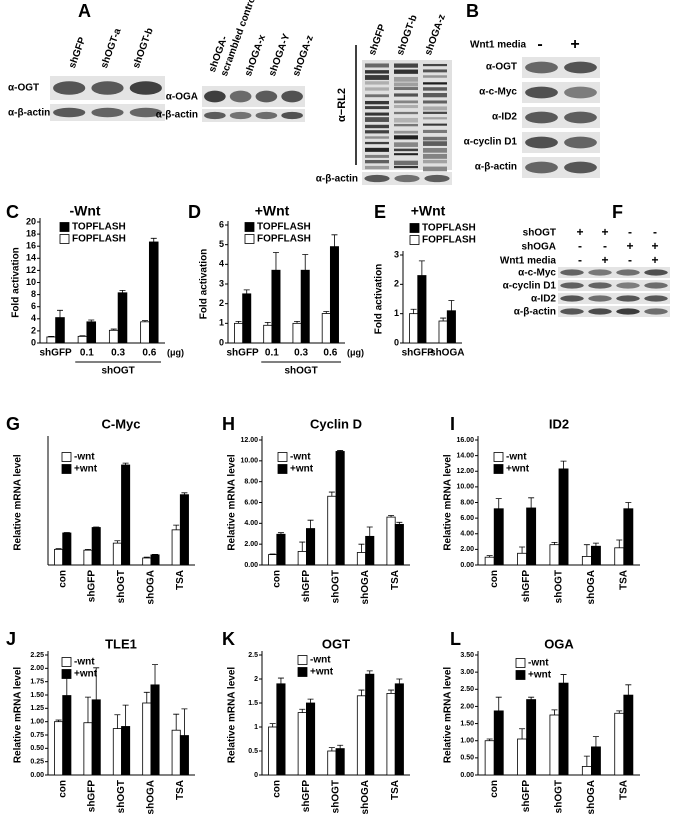 The height and width of the screenshot is (822, 678). Describe the element at coordinates (99, 239) in the screenshot. I see `legend-label: FOPFLASH` at that location.